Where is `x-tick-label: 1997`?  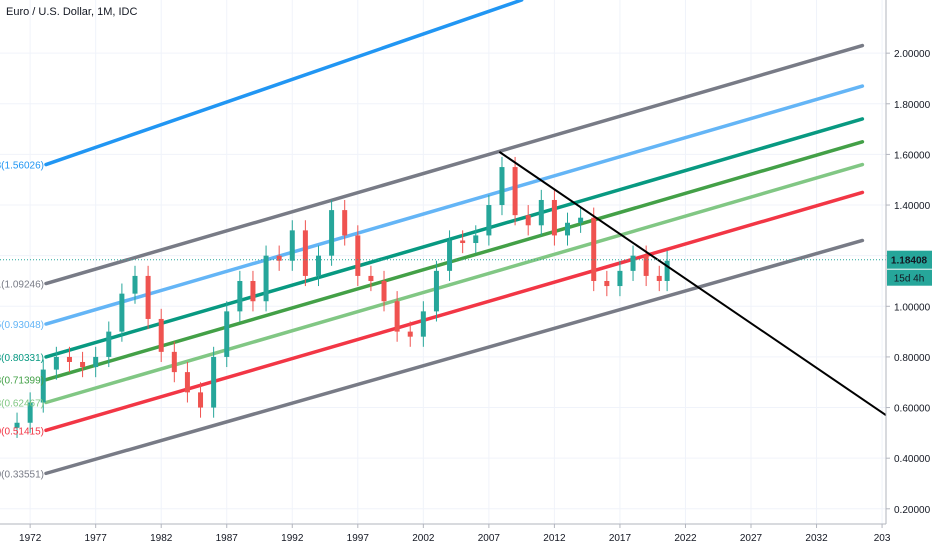
x-tick-label: 1997 is located at coordinates (358, 538).